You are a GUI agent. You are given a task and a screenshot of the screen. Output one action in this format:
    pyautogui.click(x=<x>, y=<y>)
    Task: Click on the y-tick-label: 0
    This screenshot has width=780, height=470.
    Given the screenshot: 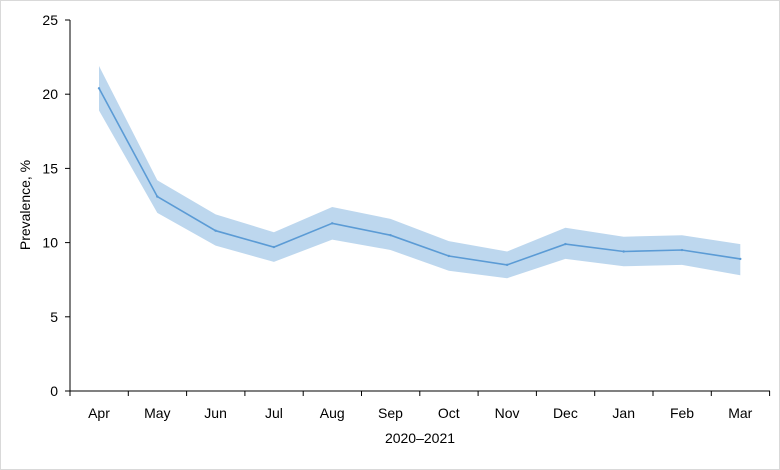 What is the action you would take?
    pyautogui.click(x=54, y=391)
    